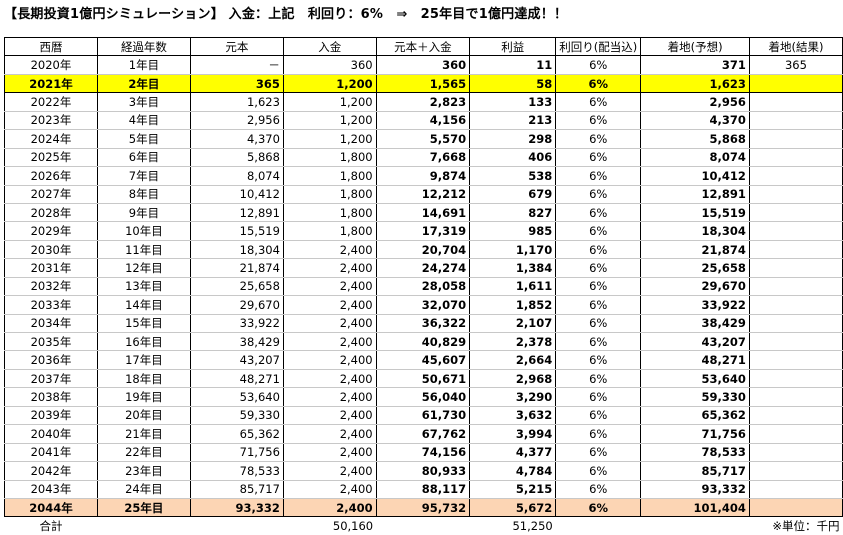 This screenshot has height=535, width=843. I want to click on cell-principal: 1,623, so click(237, 102).